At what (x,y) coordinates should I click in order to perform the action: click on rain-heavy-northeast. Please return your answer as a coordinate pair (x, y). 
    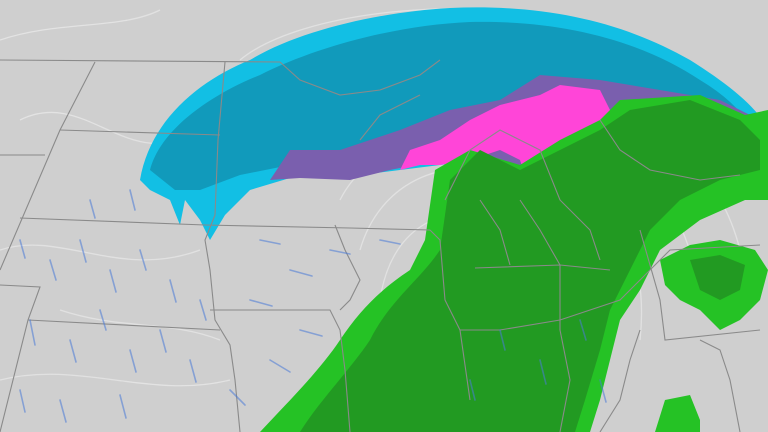
    Looking at the image, I should click on (717, 277).